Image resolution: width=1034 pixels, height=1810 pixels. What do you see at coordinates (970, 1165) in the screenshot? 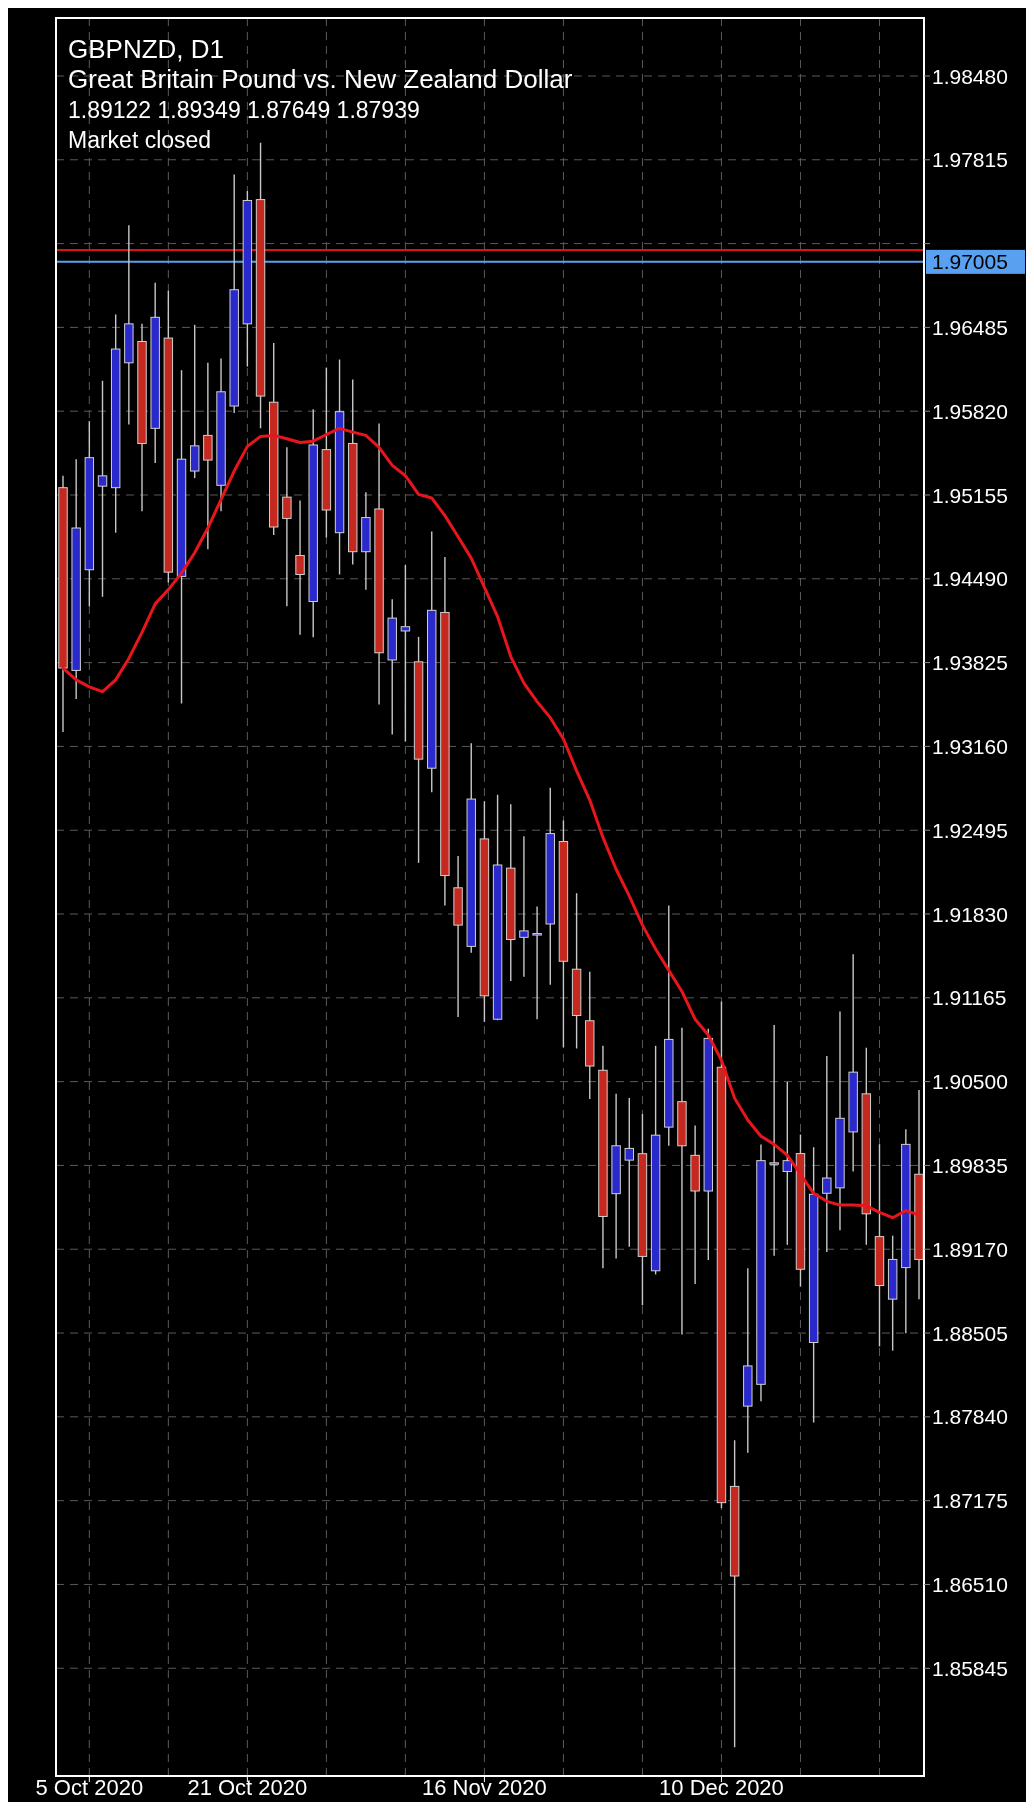
I see `y-tick-label: 1.89835` at bounding box center [970, 1165].